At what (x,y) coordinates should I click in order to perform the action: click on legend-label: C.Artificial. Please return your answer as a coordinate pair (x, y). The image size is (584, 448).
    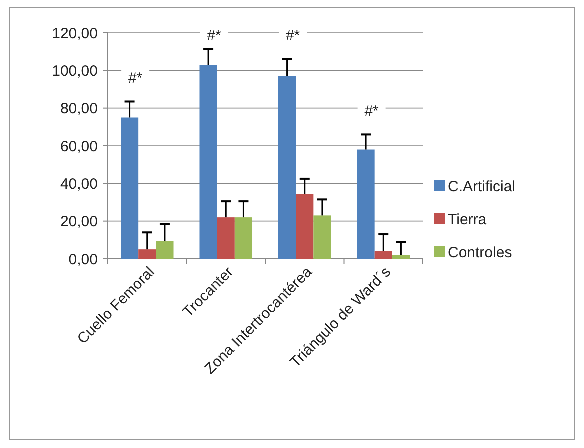
    Looking at the image, I should click on (482, 187).